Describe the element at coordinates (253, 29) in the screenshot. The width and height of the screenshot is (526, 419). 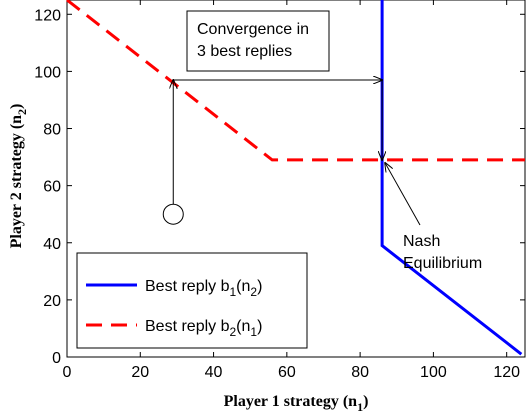
I see `convergence-text-line-1: Convergence in` at that location.